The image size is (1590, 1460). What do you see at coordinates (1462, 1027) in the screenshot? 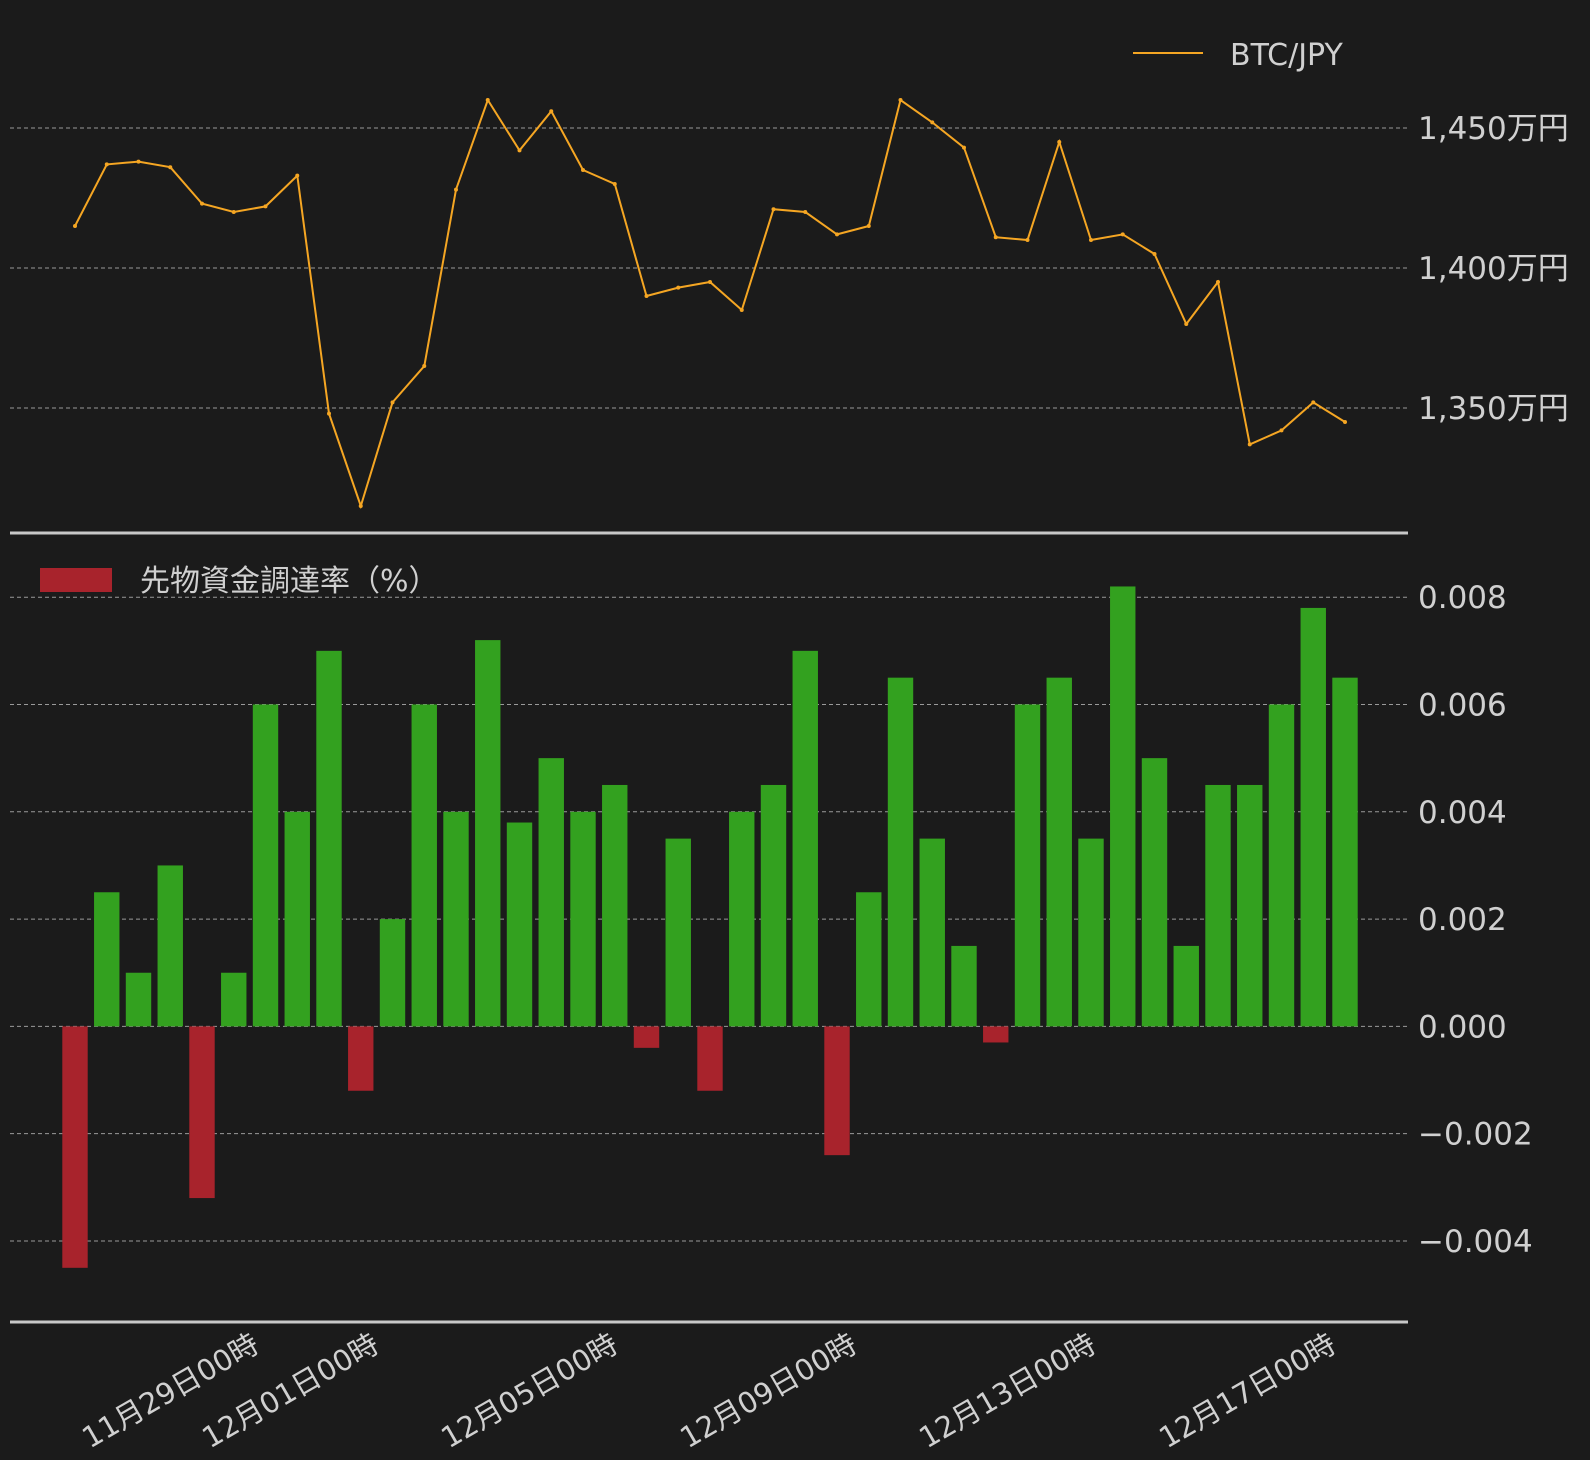
I see `funding-y-tick-label: 0.000` at bounding box center [1462, 1027].